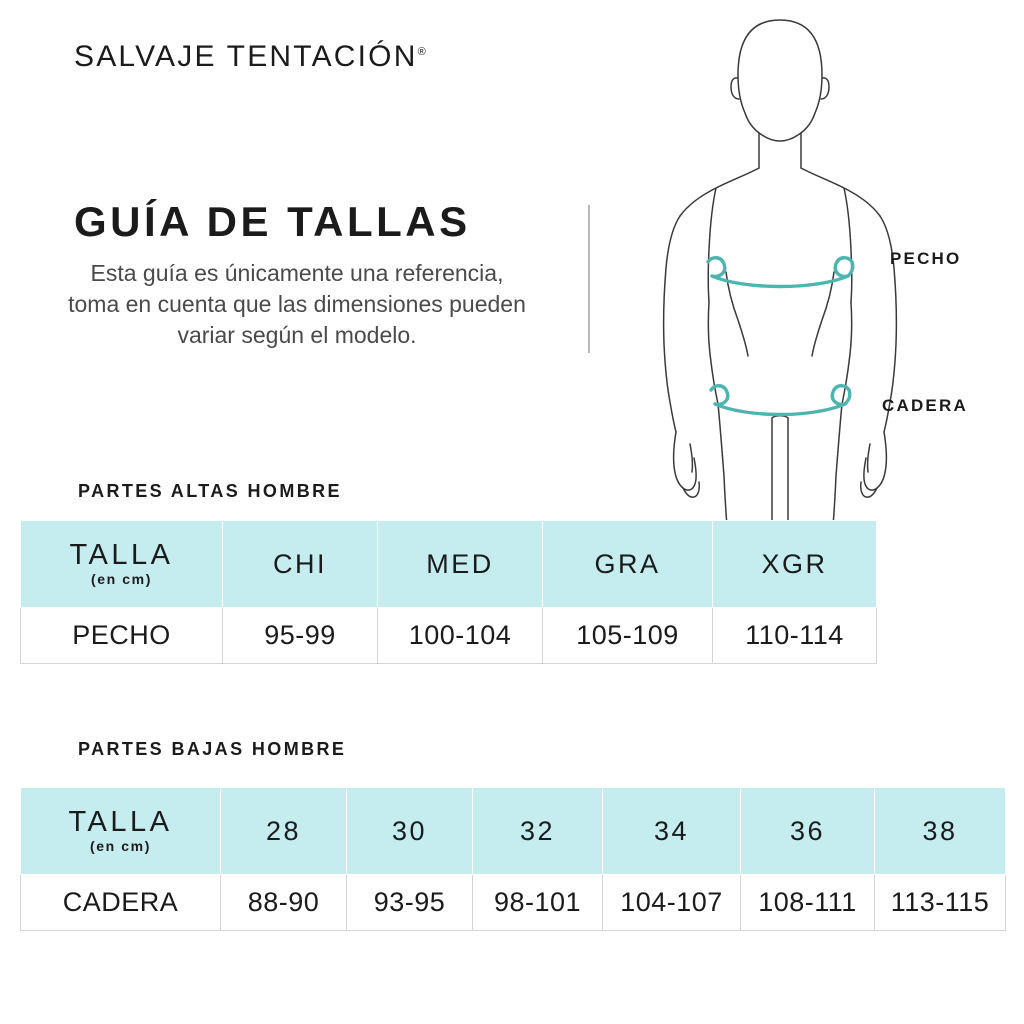 This screenshot has height=1024, width=1024. What do you see at coordinates (627, 635) in the screenshot?
I see `cell-pecho-gra: 105-109` at bounding box center [627, 635].